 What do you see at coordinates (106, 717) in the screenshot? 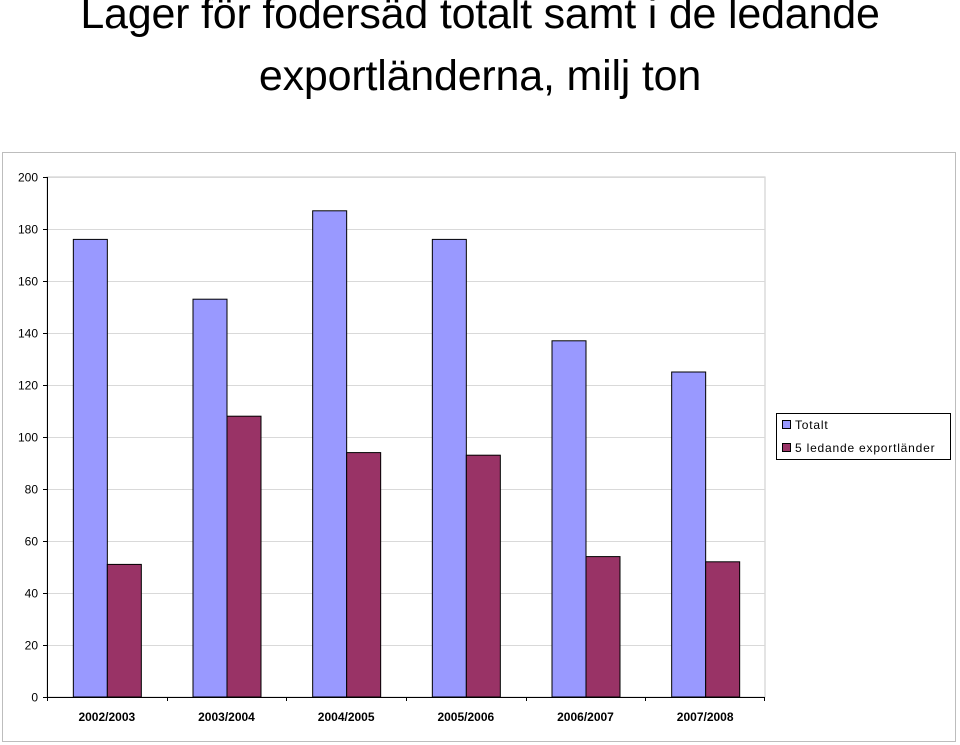
I see `x-tick-label: 2002/2003` at bounding box center [106, 717].